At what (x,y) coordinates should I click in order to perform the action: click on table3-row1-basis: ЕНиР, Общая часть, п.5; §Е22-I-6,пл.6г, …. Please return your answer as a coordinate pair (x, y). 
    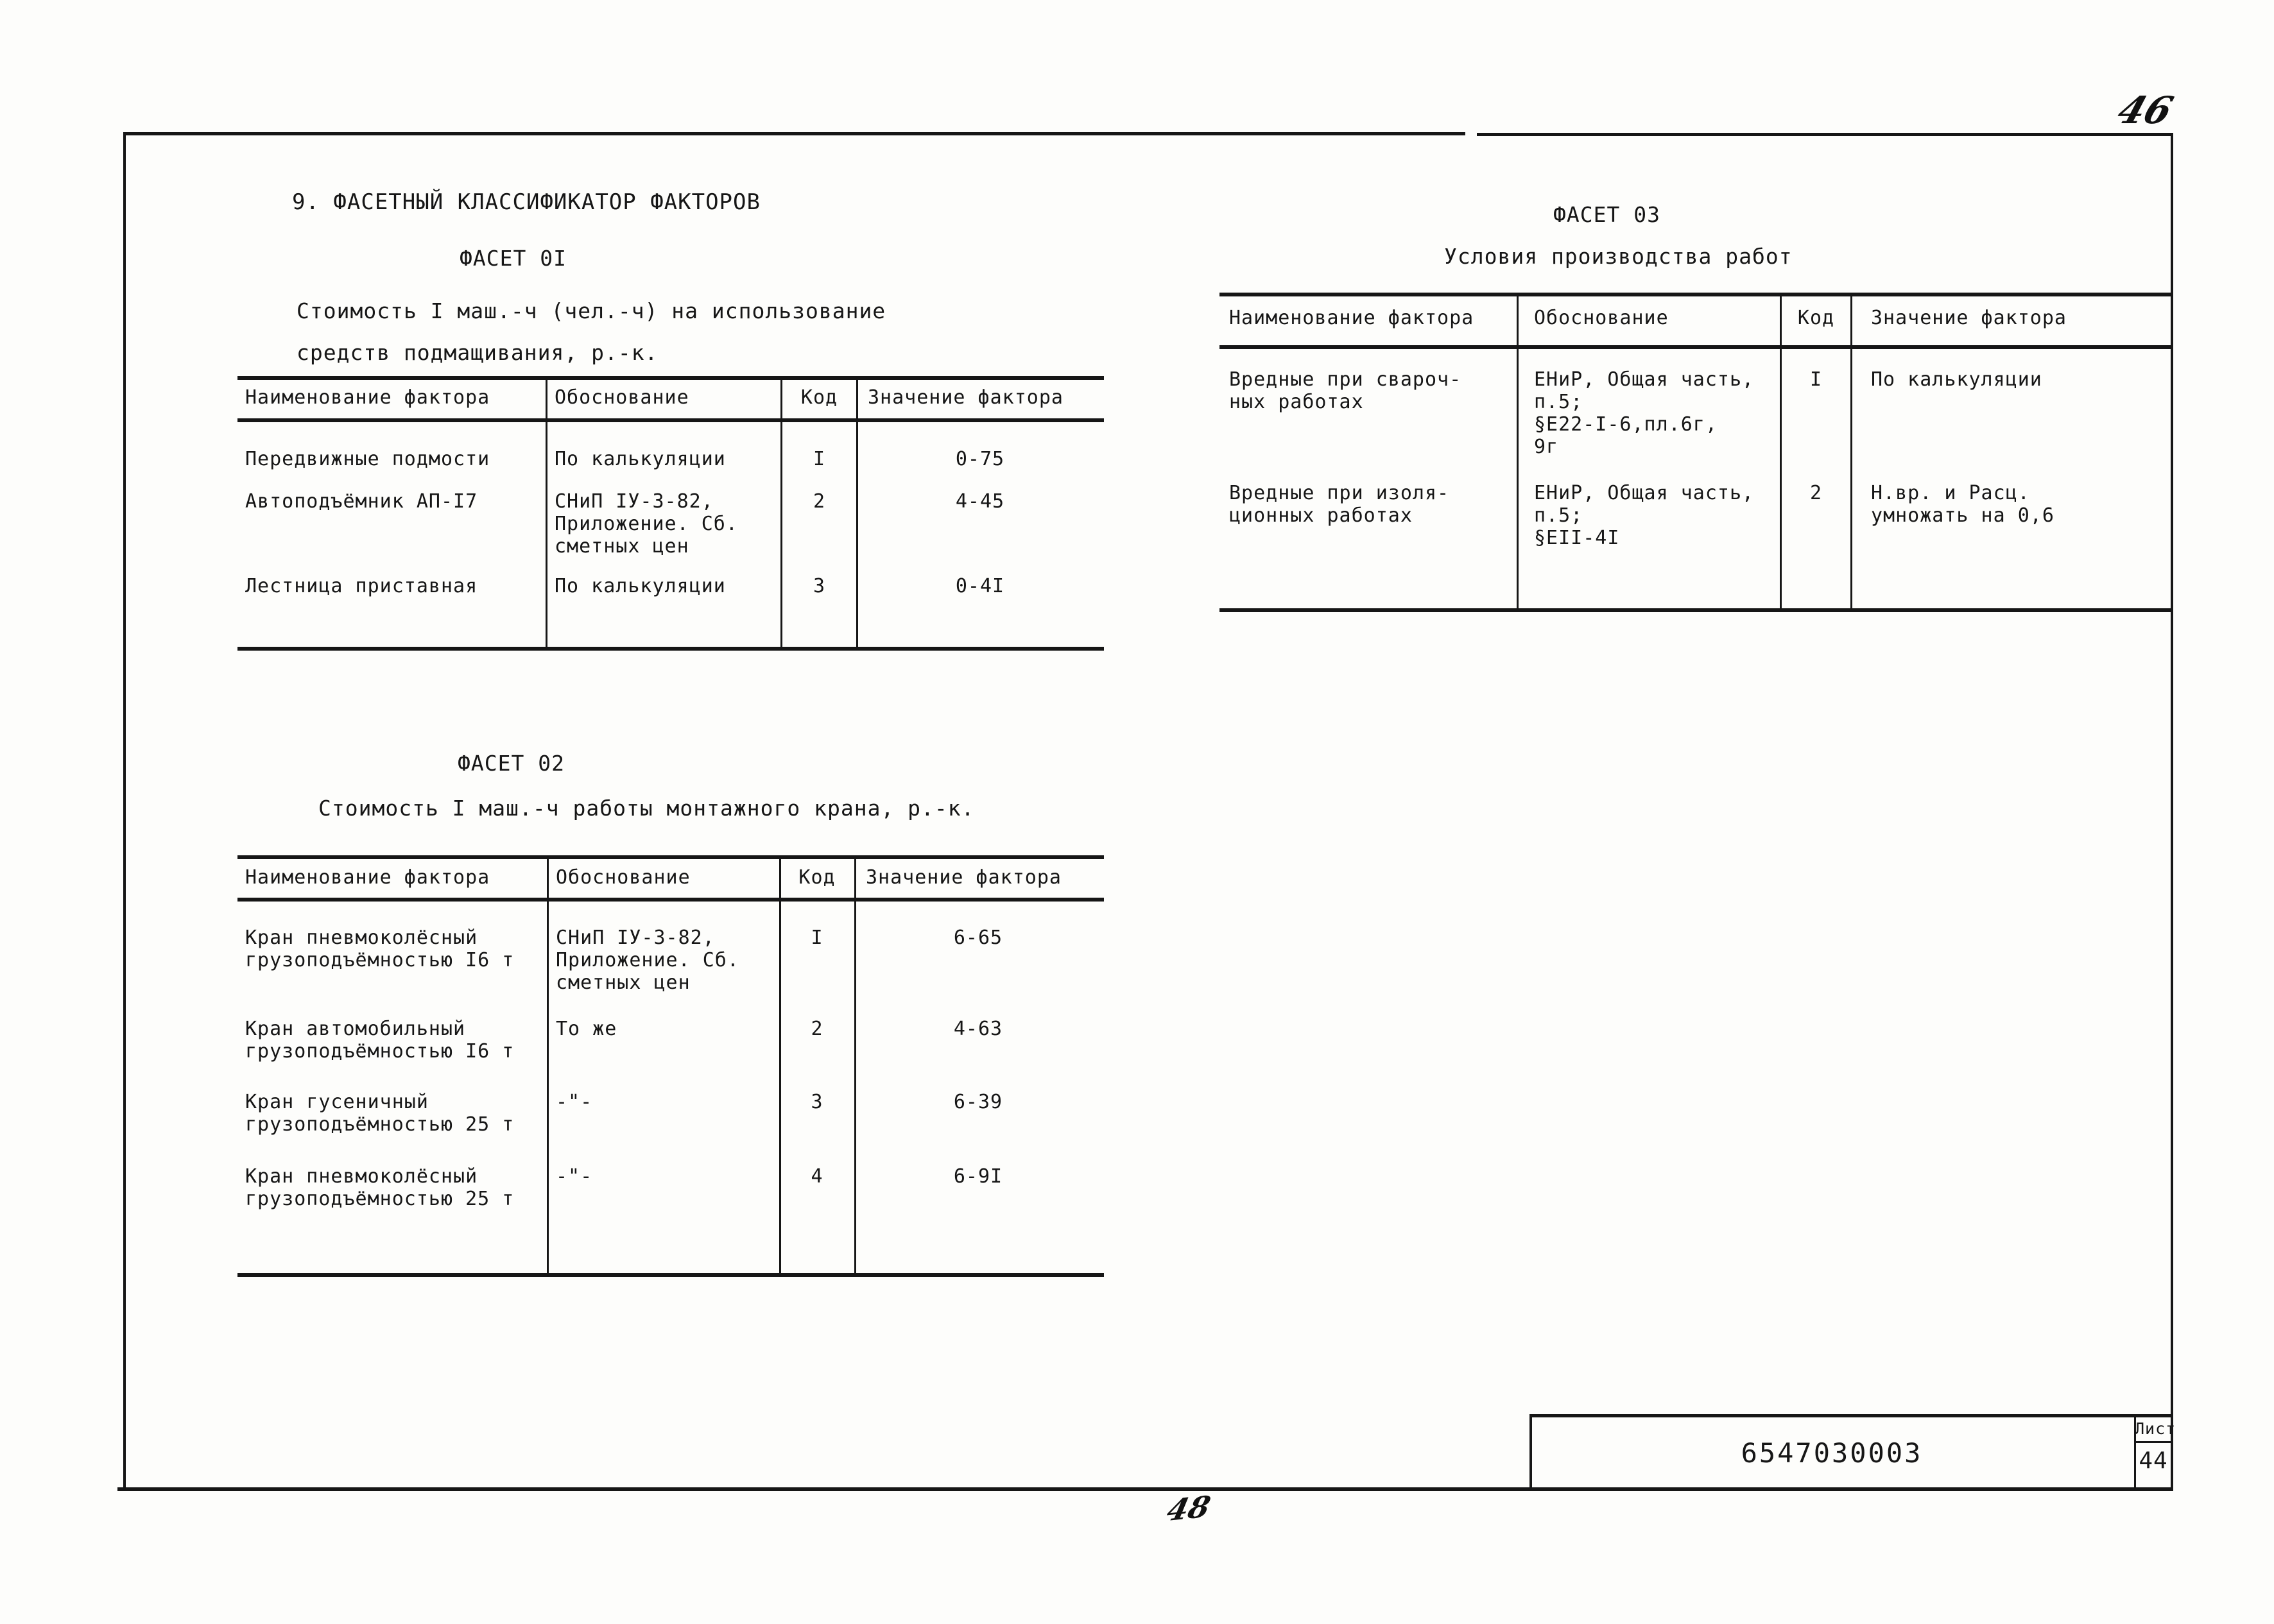
    Looking at the image, I should click on (1654, 413).